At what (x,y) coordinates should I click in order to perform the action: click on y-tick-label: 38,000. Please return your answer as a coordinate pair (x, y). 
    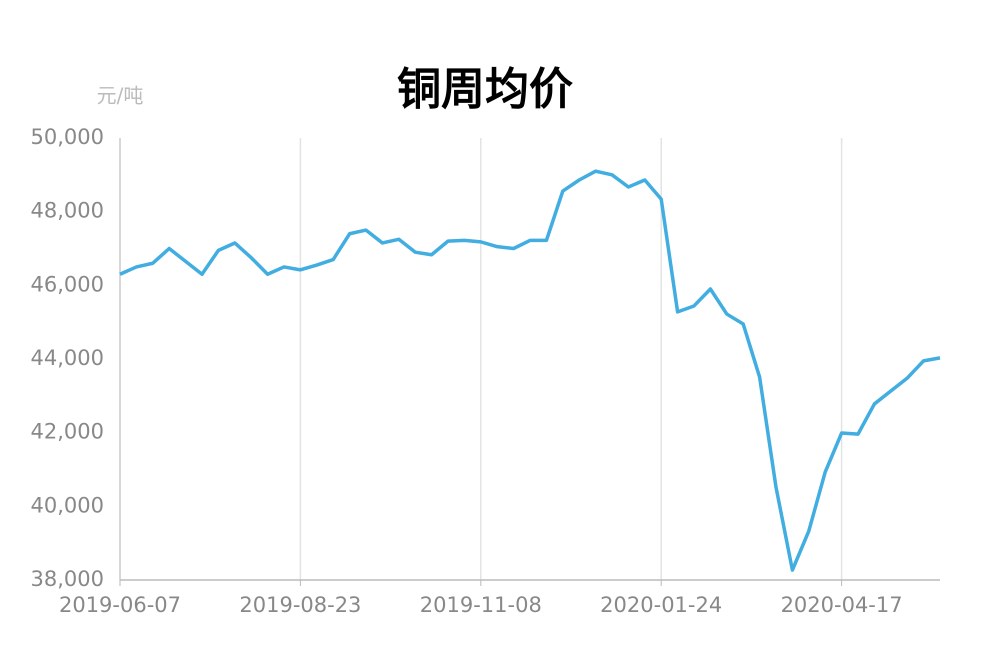
    Looking at the image, I should click on (67, 579).